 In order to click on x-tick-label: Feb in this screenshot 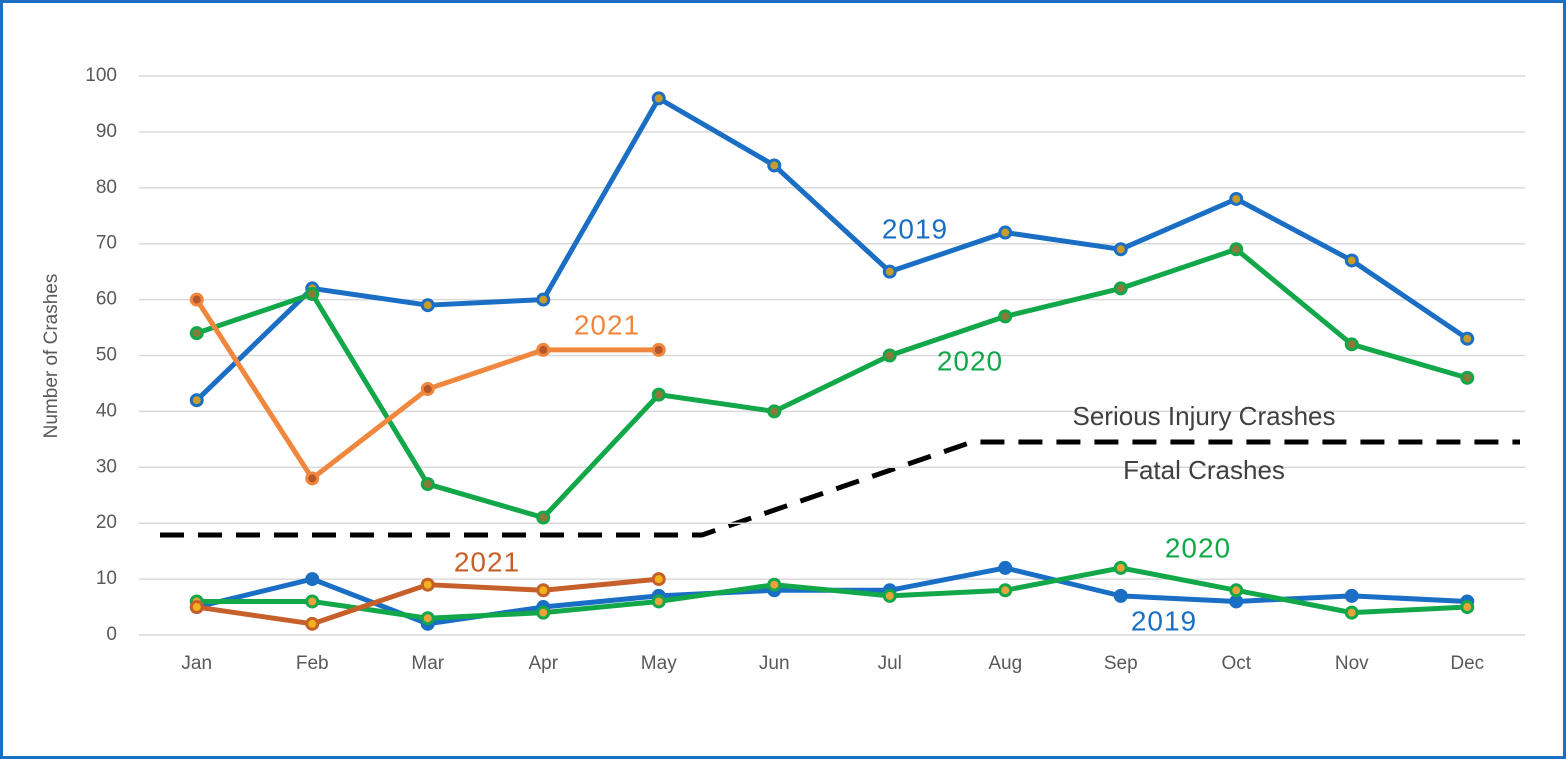, I will do `click(312, 663)`.